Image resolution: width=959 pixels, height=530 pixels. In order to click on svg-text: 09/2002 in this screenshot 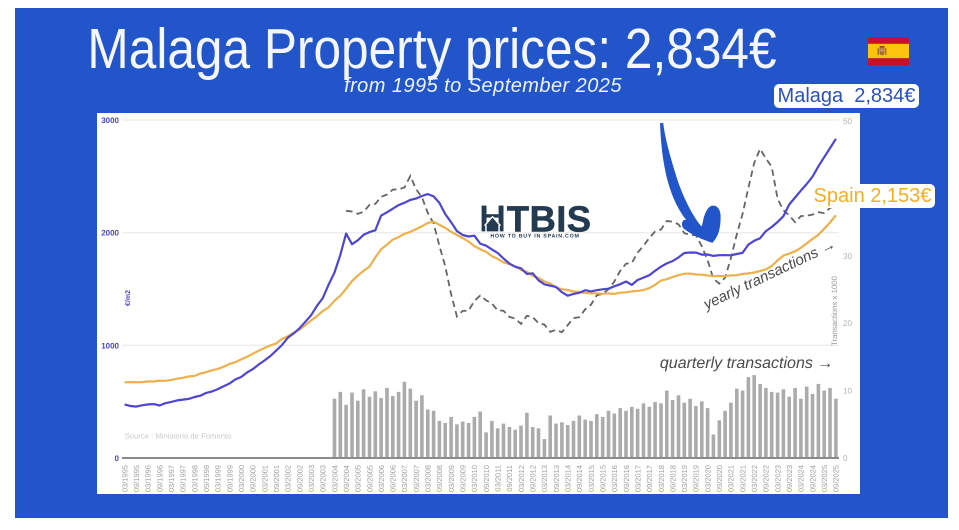, I will do `click(299, 478)`.